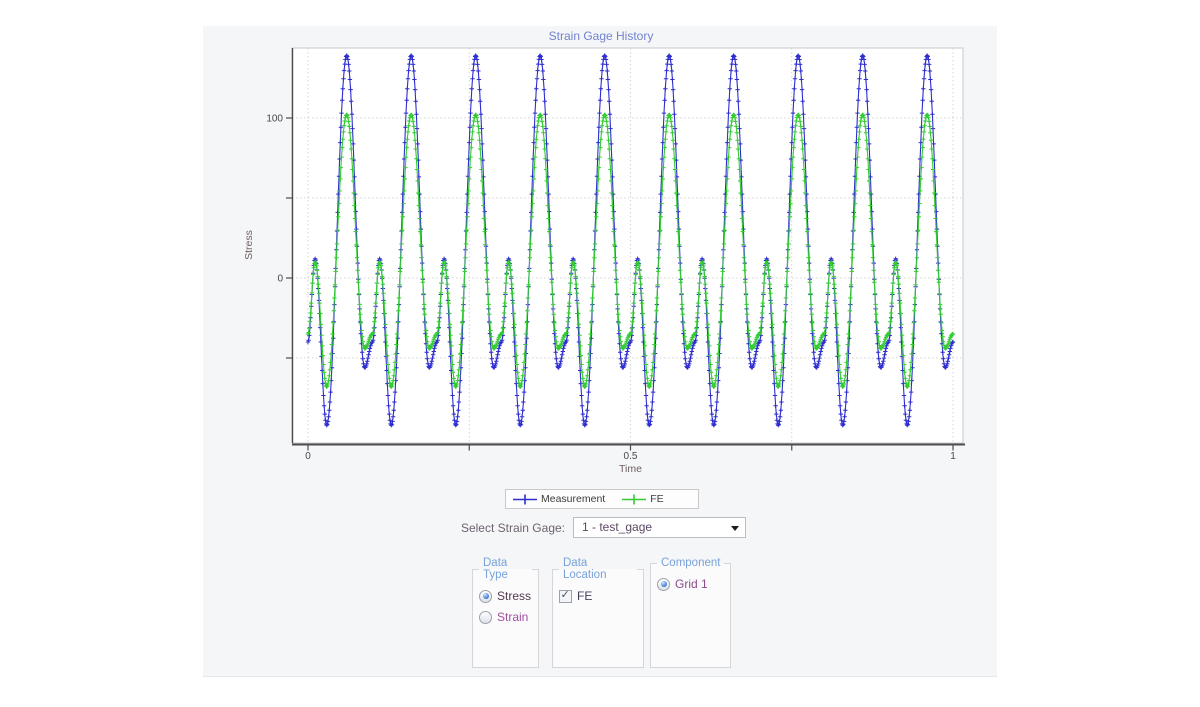  I want to click on y-axis-title: Stress, so click(249, 245).